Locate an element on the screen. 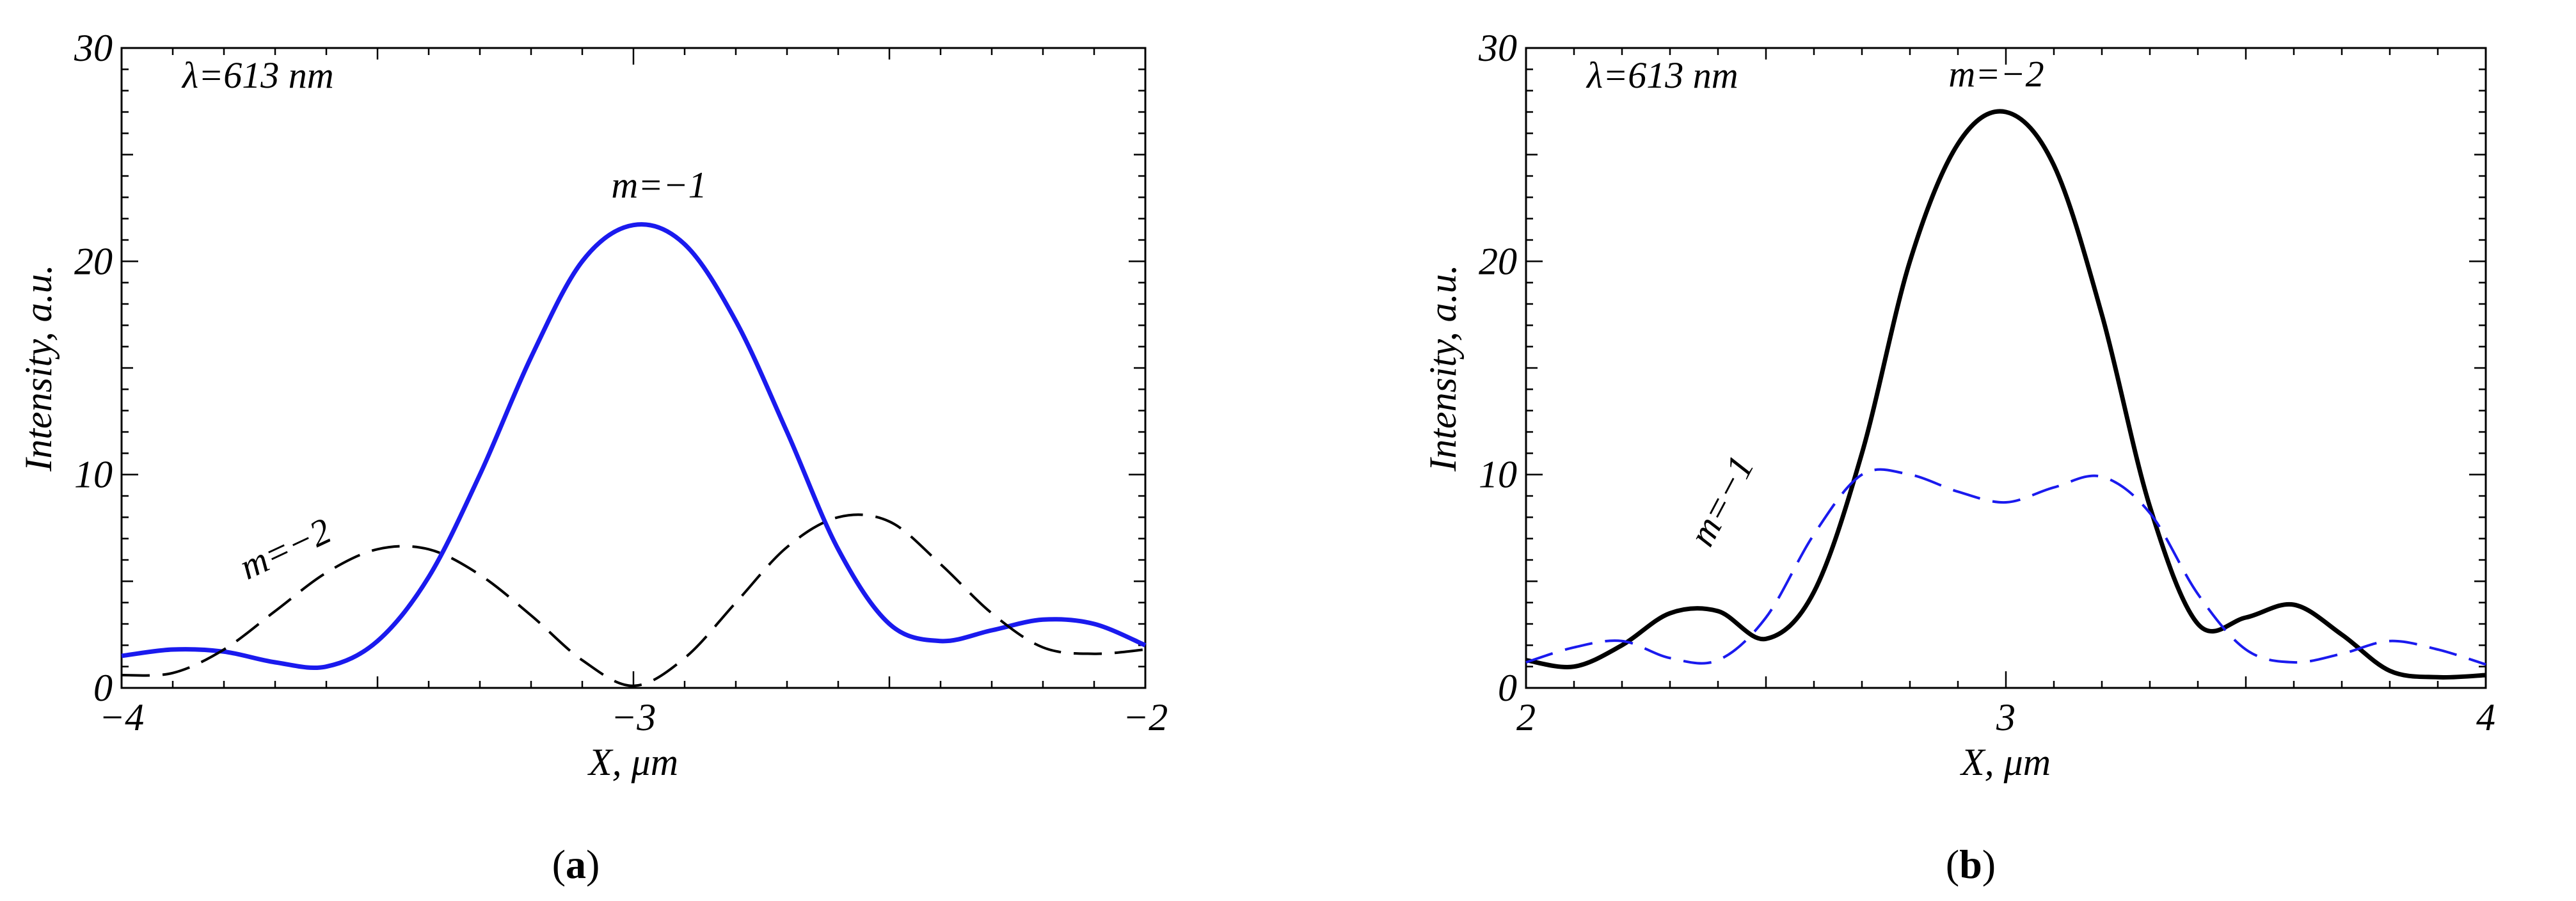 Image resolution: width=2576 pixels, height=901 pixels. x-tick-label: 3 is located at coordinates (2006, 717).